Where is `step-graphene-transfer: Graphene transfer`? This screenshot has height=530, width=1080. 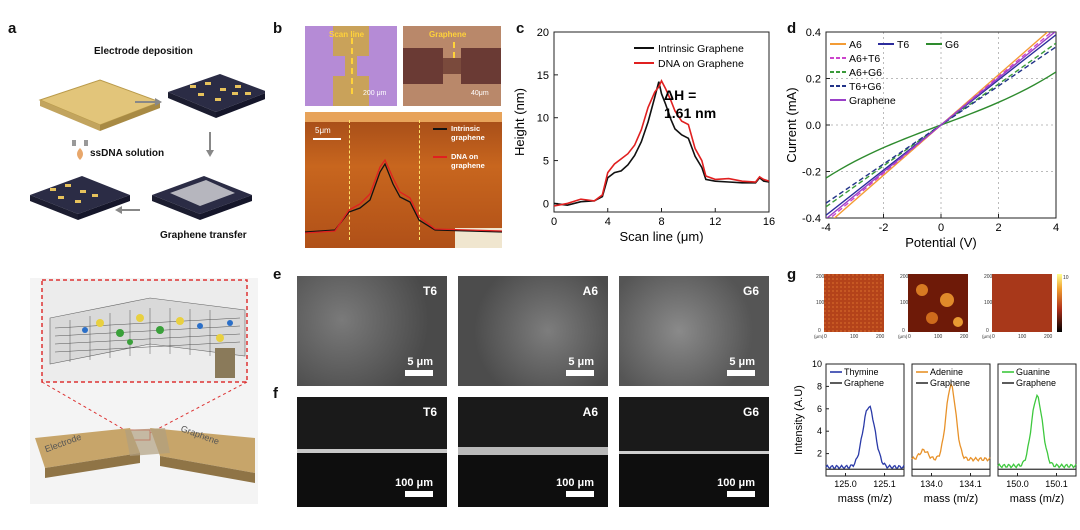
step-graphene-transfer: Graphene transfer is located at coordinates (203, 235).